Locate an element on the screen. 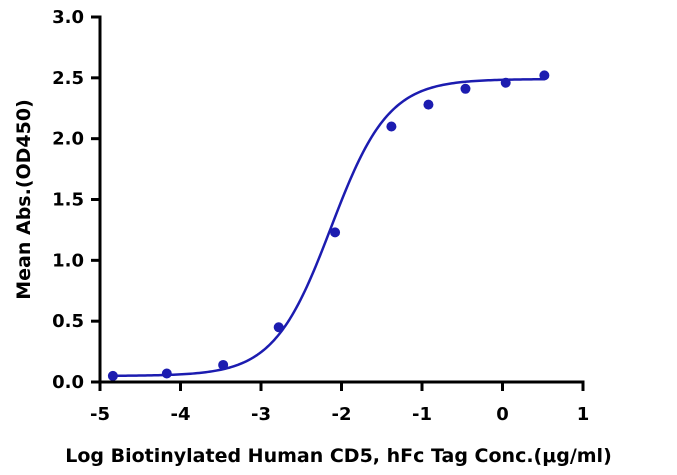 The height and width of the screenshot is (475, 677). x-axis-ticks: -5 -4 -3 -2 -1 0 1 is located at coordinates (339, 403).